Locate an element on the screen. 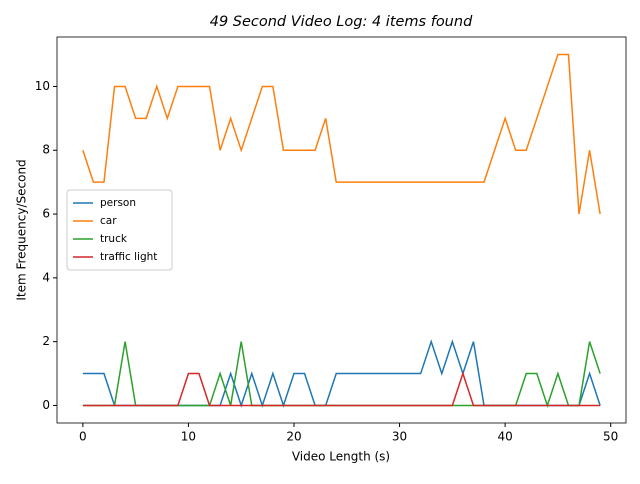 The height and width of the screenshot is (484, 640). x-tick-label: 50 is located at coordinates (610, 437).